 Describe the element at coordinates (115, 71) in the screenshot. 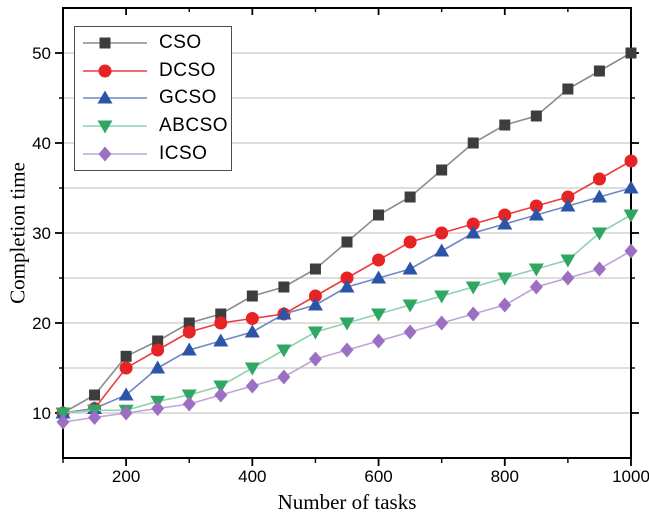

I see `legend-swatch-circle-icon` at that location.